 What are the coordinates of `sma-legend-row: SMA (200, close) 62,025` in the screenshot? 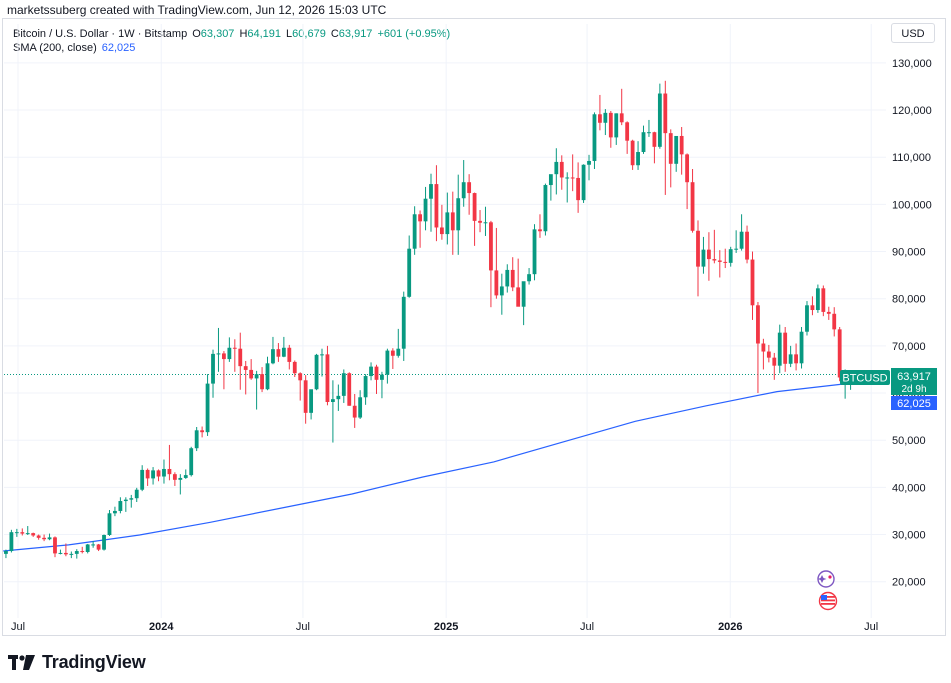 It's located at (231, 48).